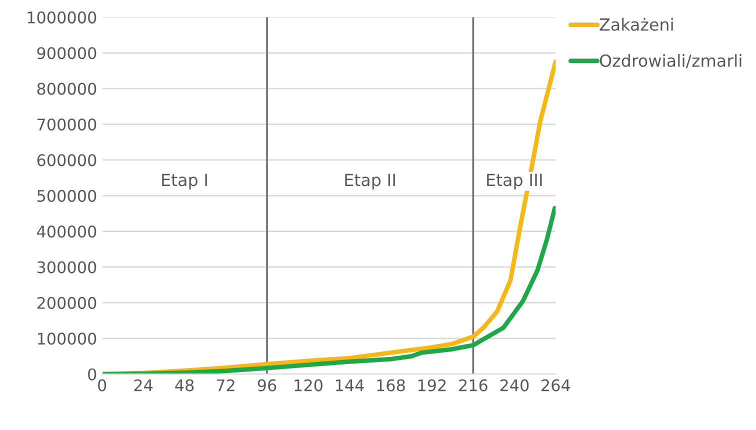 This screenshot has height=430, width=756. Describe the element at coordinates (184, 385) in the screenshot. I see `x-tick-label: 48` at that location.